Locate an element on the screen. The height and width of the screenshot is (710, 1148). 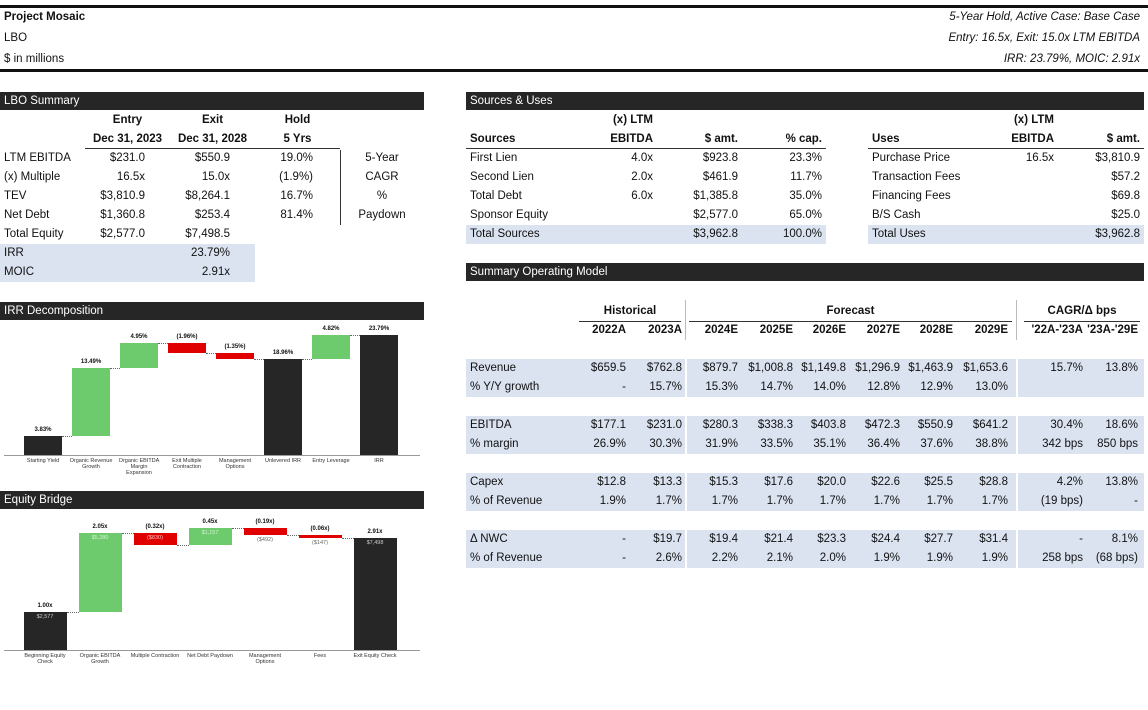
cell: $22.6 is located at coordinates (885, 482).